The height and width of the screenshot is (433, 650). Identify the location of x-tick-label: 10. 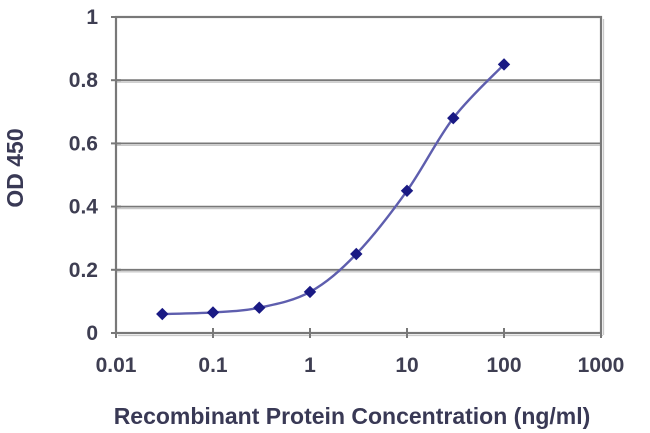
(406, 365).